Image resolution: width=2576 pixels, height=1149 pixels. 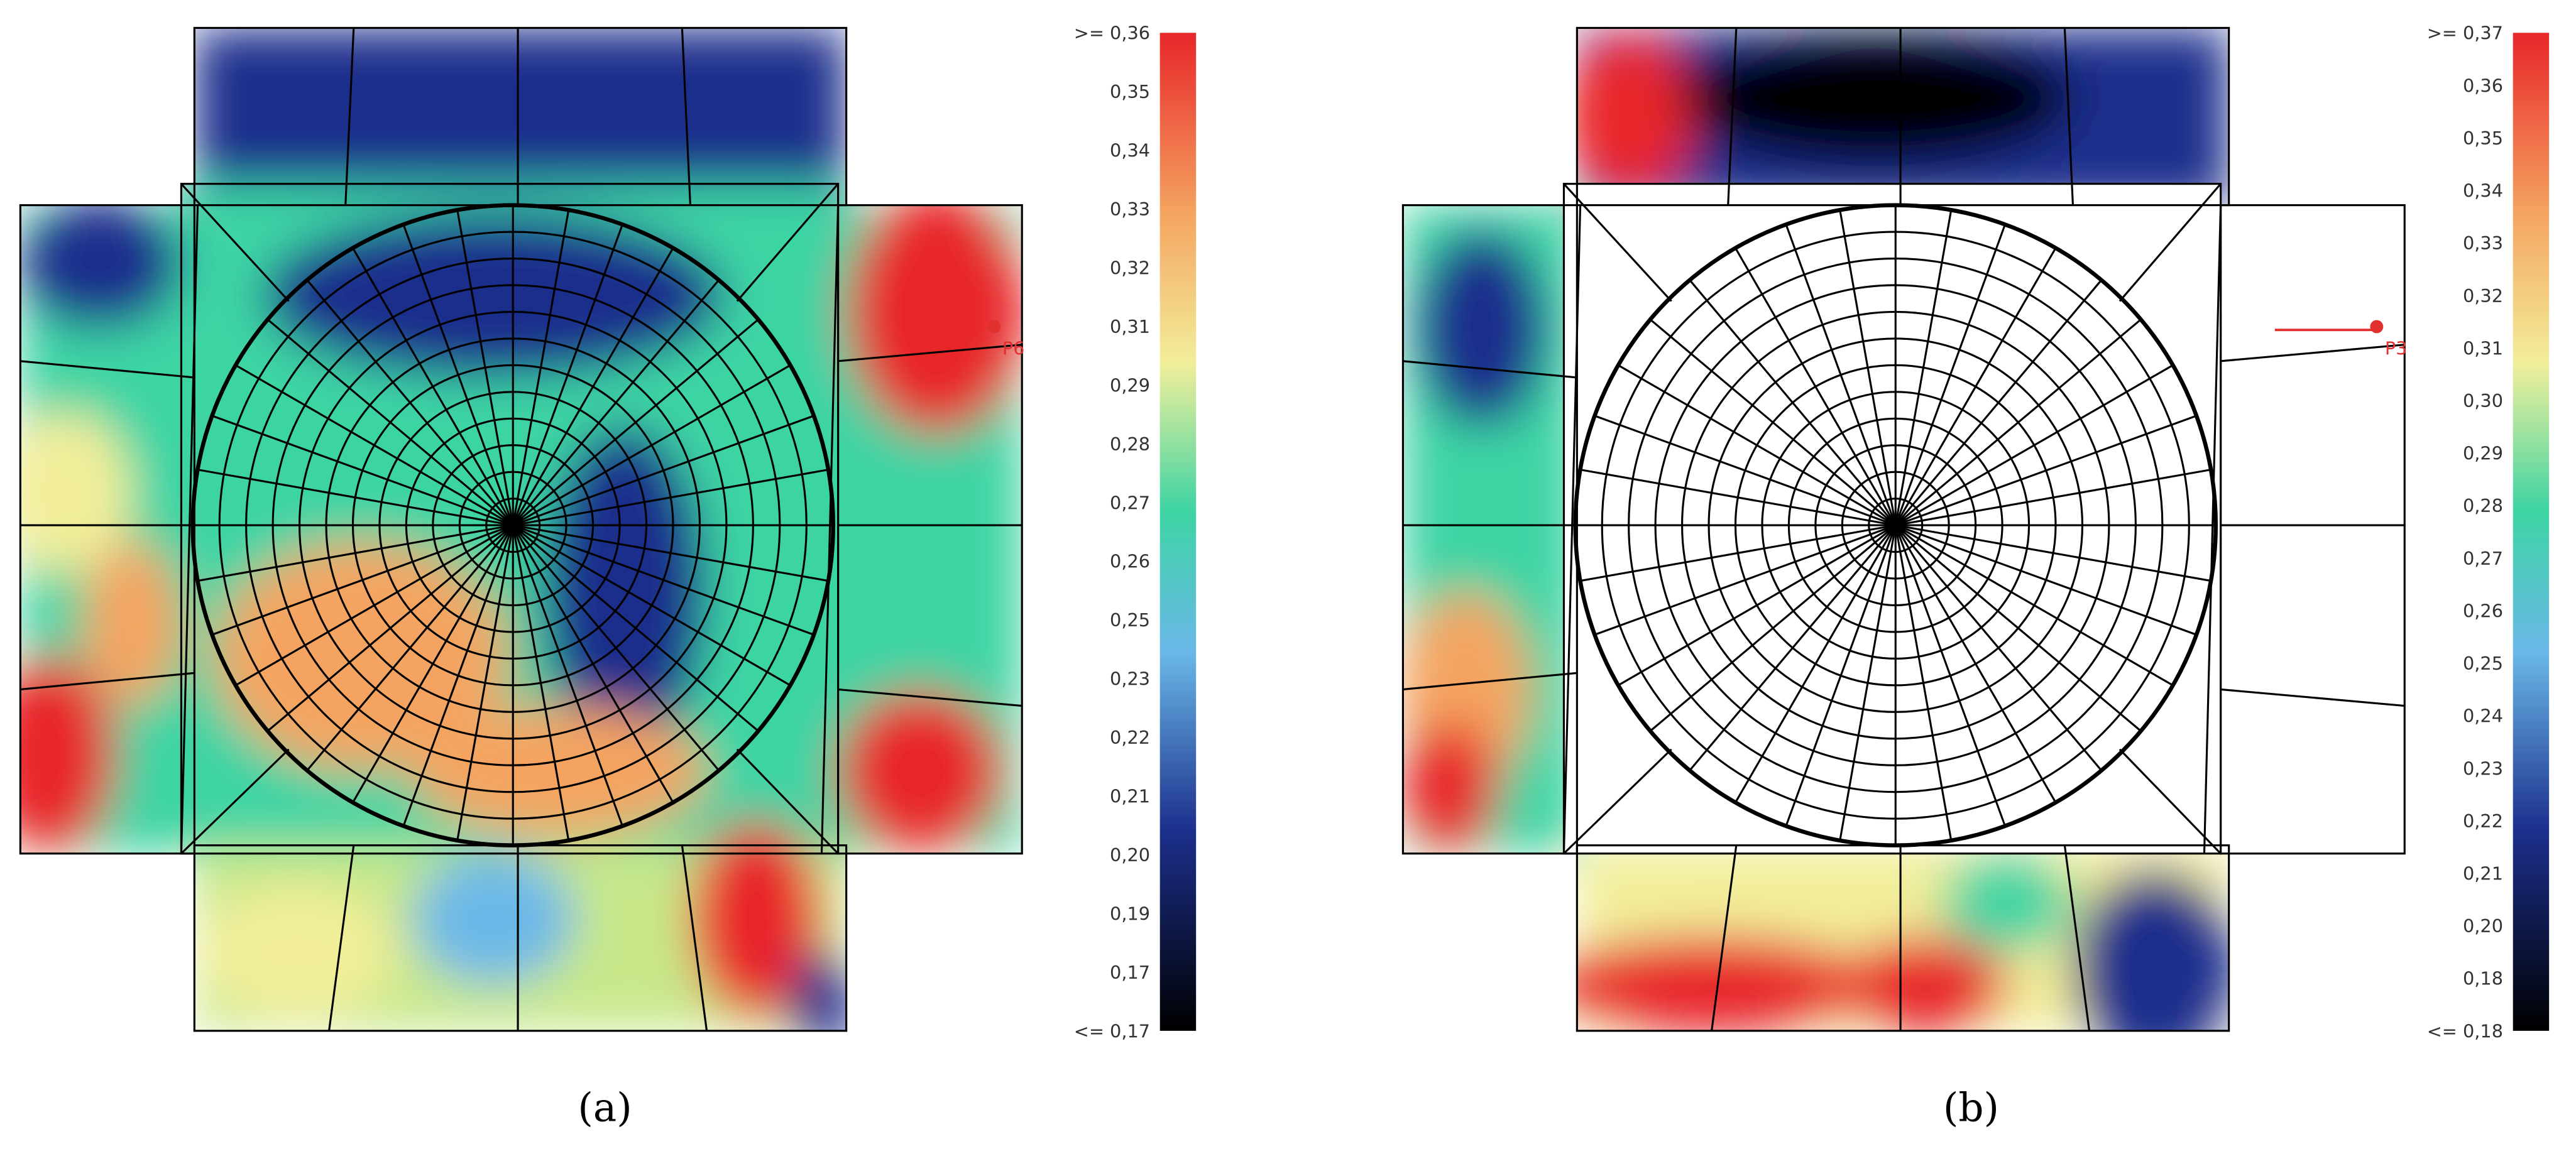 What do you see at coordinates (1130, 972) in the screenshot?
I see `colorbar-label: 0,17` at bounding box center [1130, 972].